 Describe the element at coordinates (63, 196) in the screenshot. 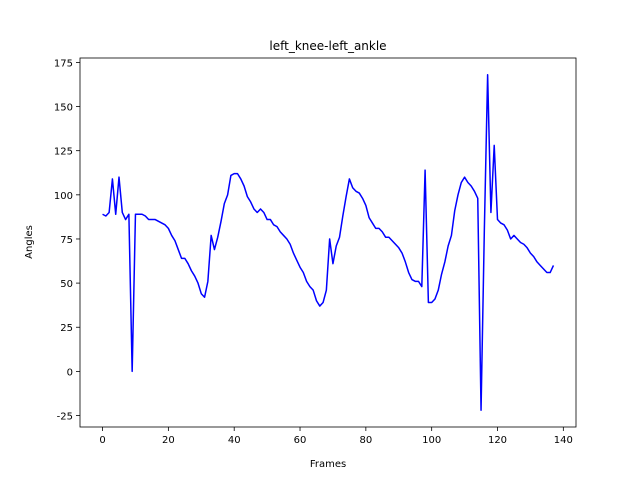

I see `y-tick-label: 100` at that location.